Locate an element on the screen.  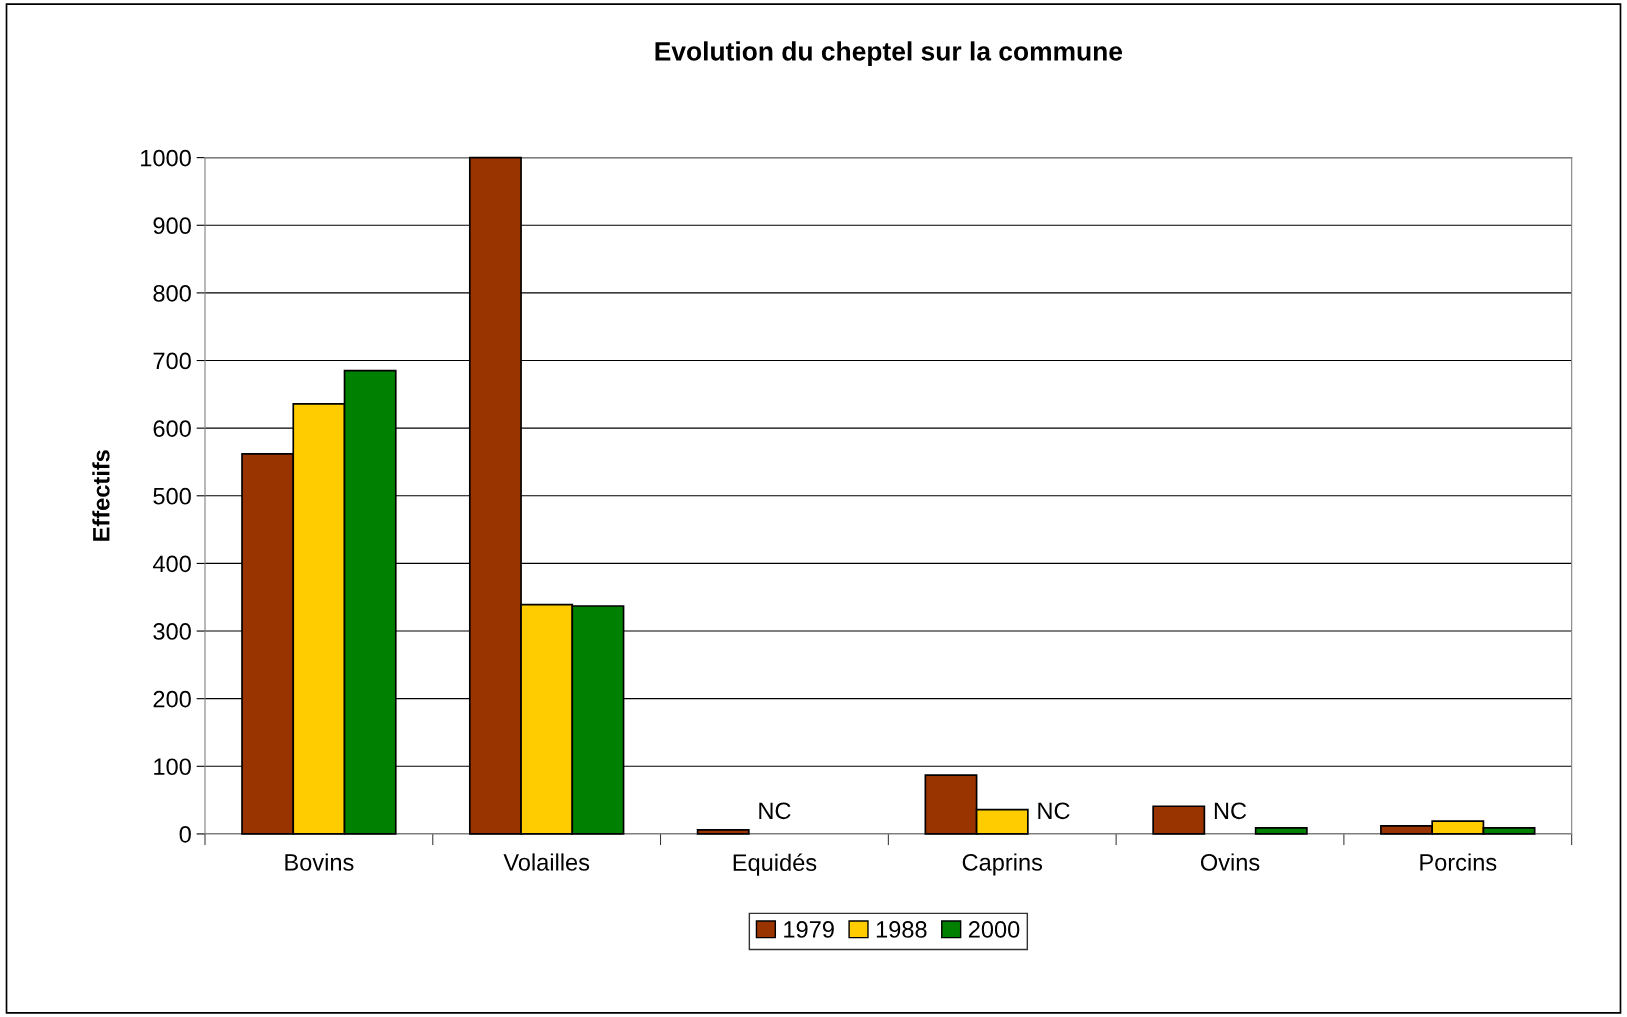
x-tick-label: Ovins is located at coordinates (1230, 862).